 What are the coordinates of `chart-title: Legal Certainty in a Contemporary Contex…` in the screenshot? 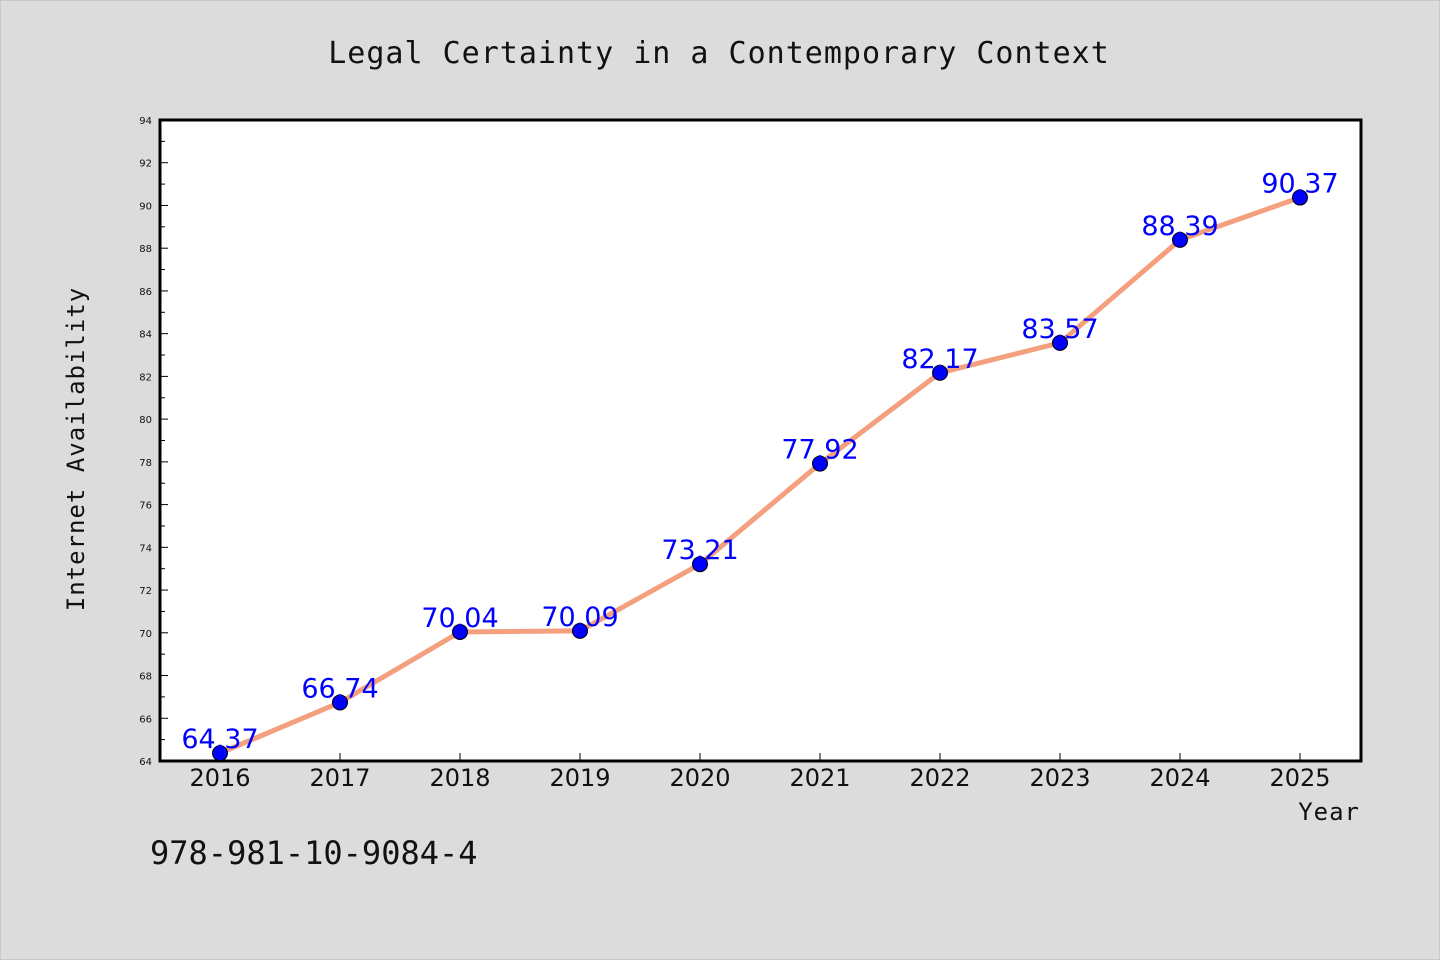 It's located at (719, 53).